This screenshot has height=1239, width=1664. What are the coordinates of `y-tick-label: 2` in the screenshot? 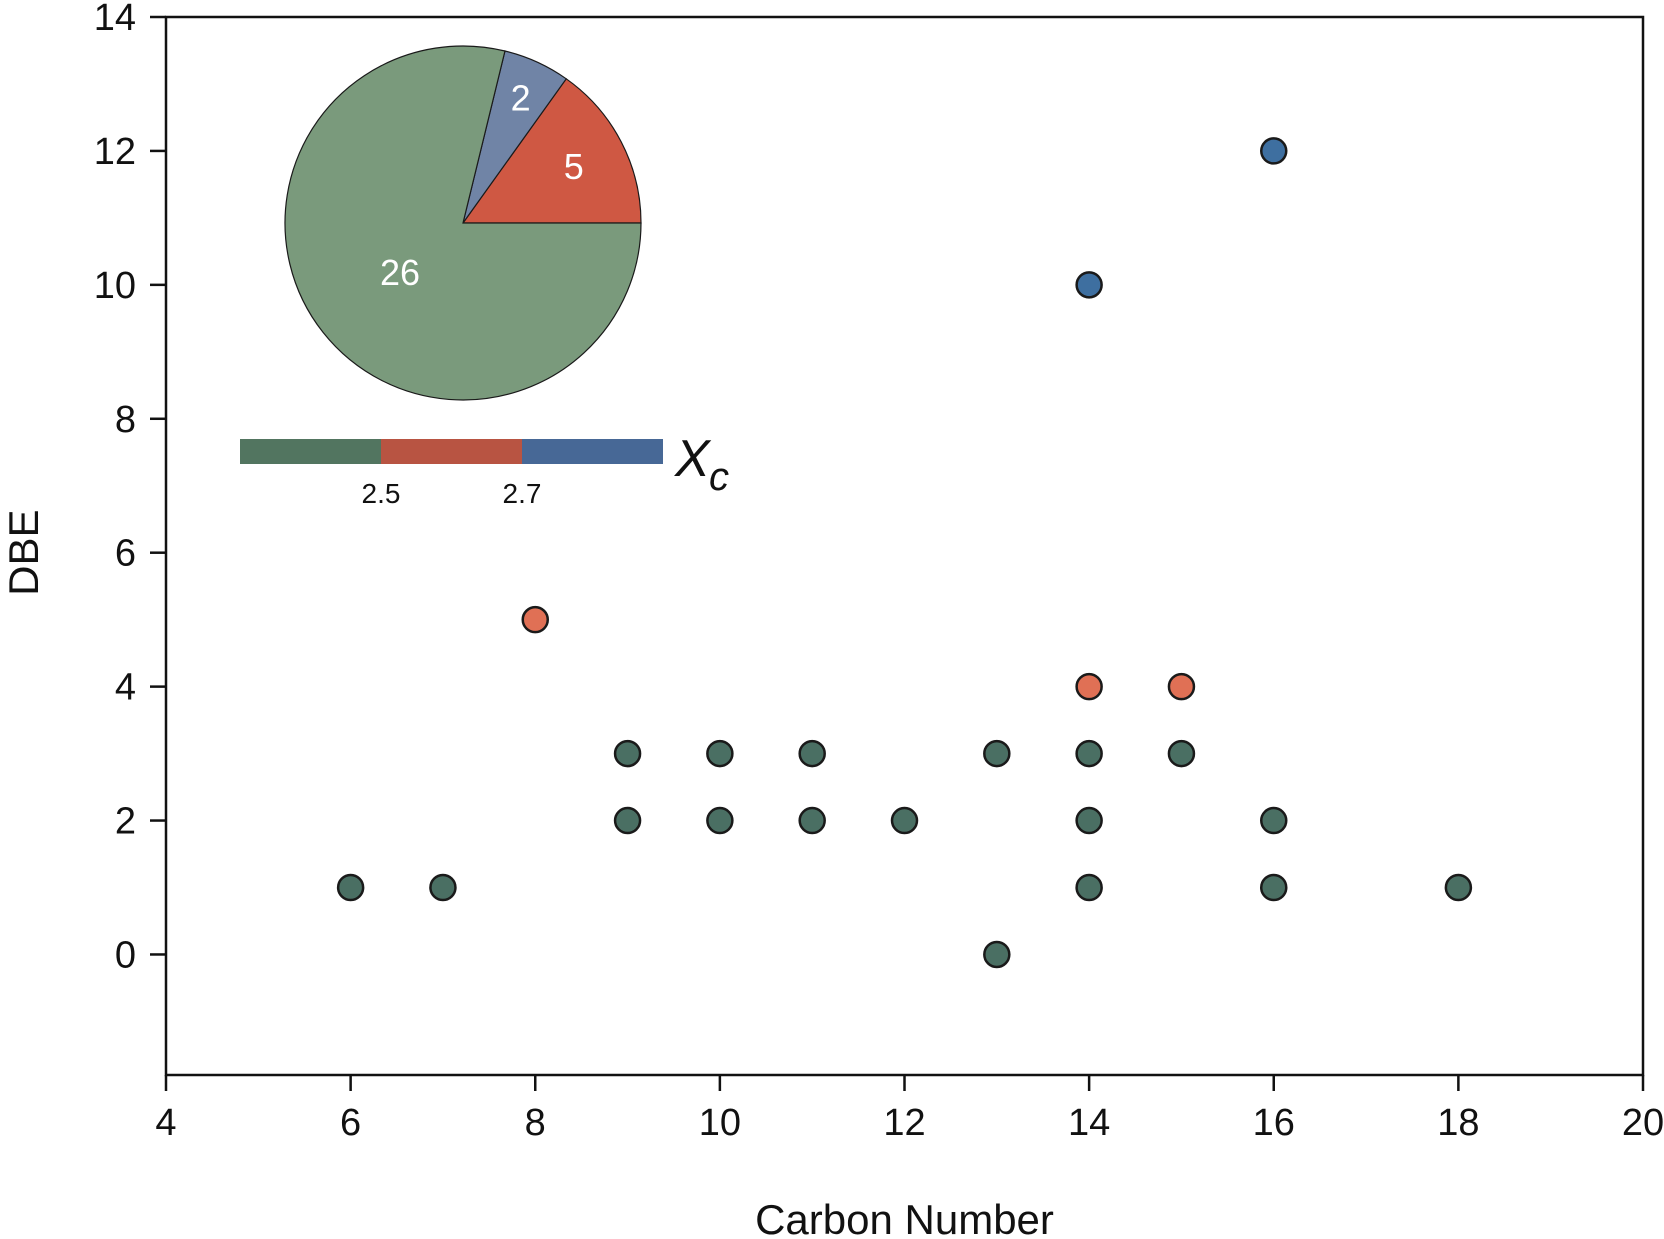 It's located at (125, 822).